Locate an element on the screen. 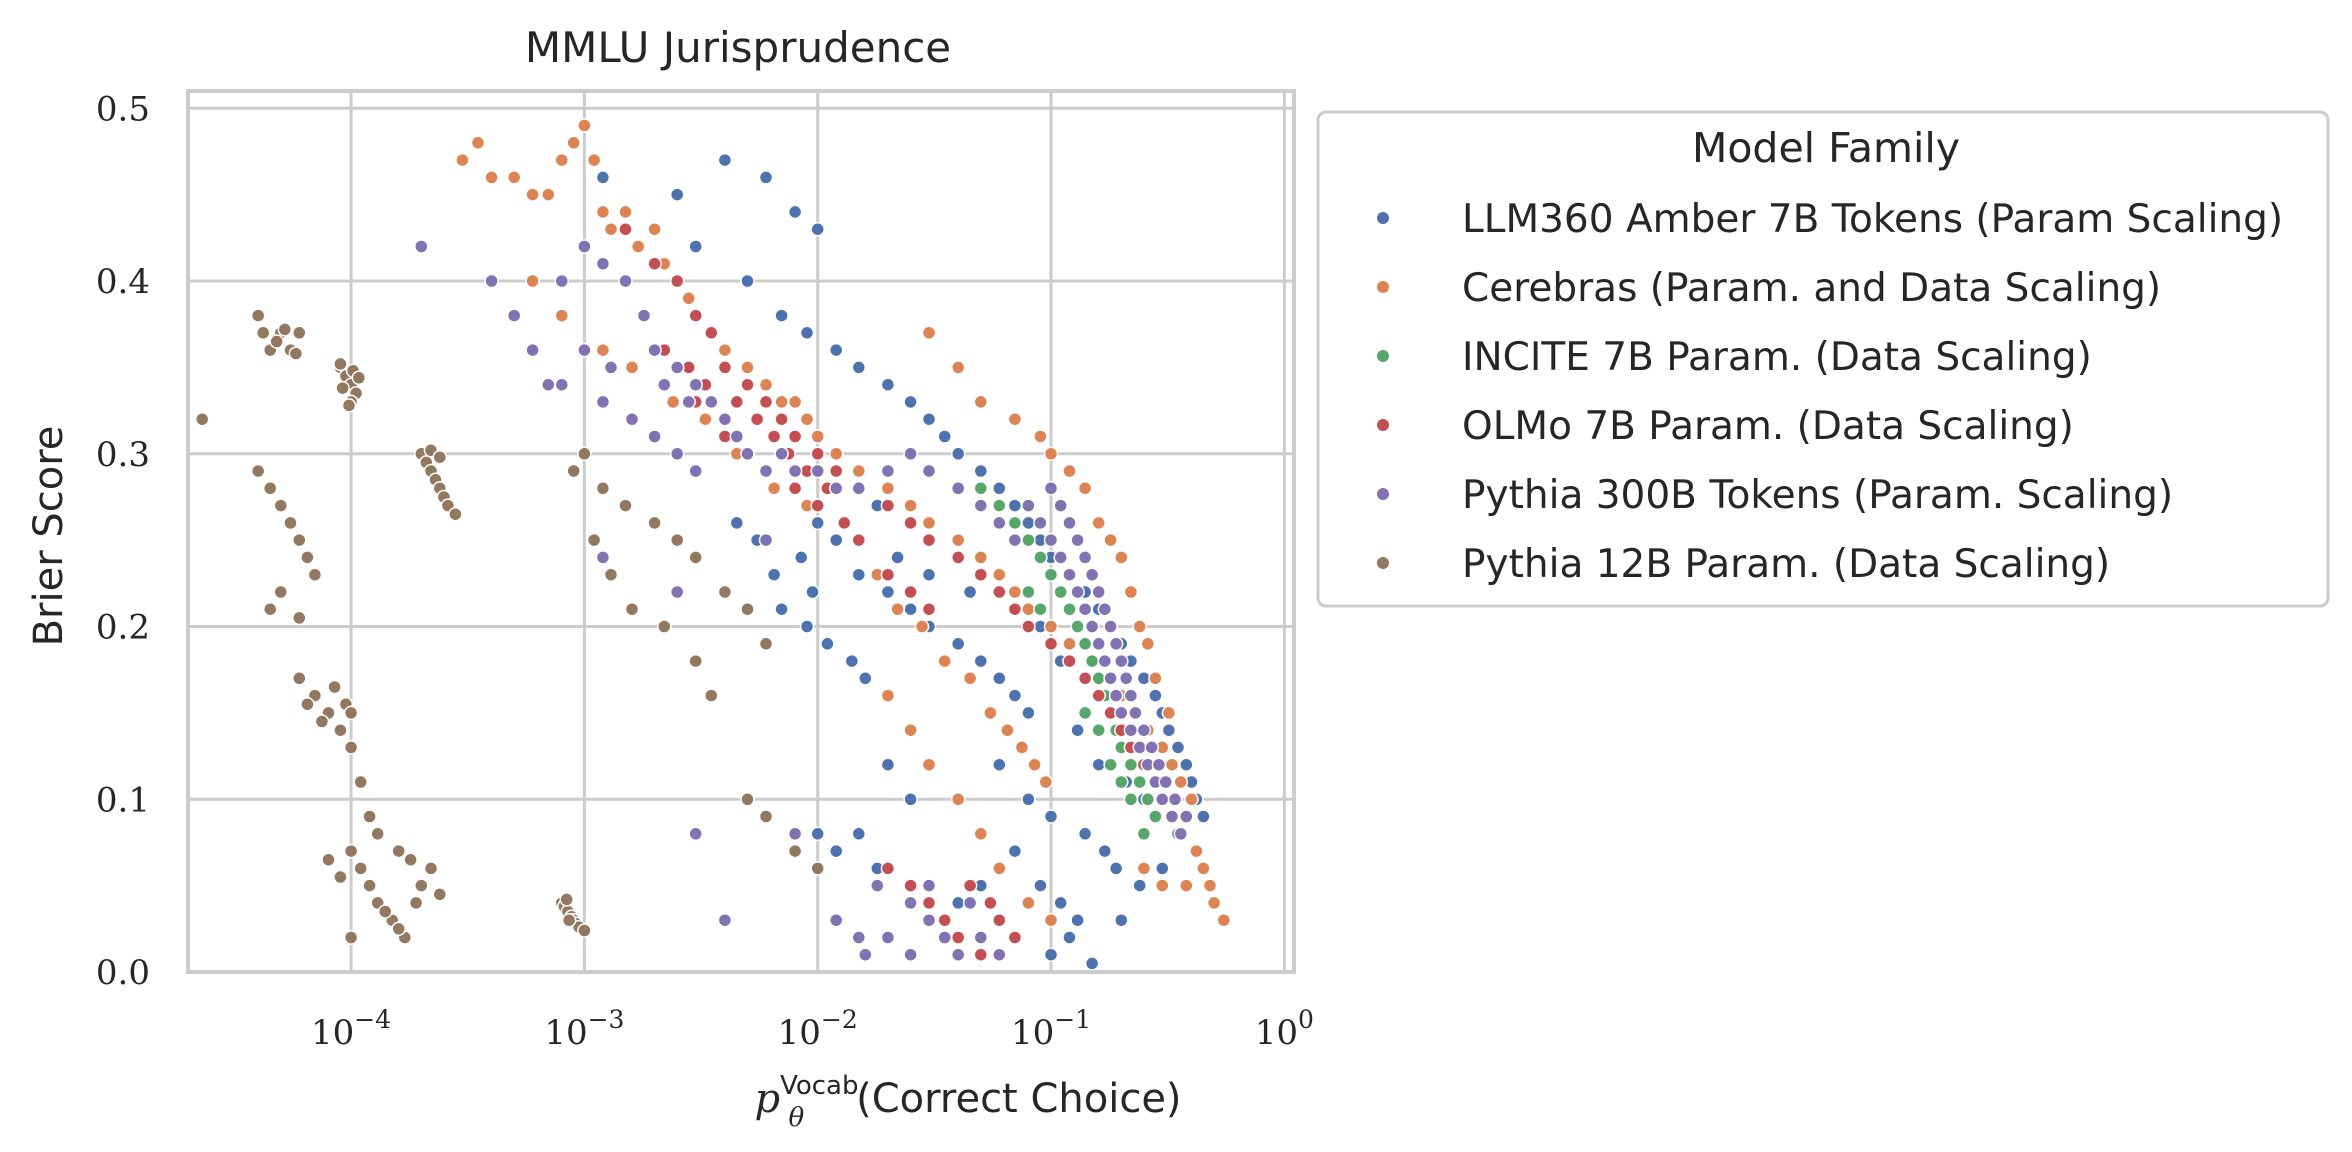 The height and width of the screenshot is (1152, 2352). legend-label: Pythia 300B Tokens (Param. Scaling) is located at coordinates (1817, 495).